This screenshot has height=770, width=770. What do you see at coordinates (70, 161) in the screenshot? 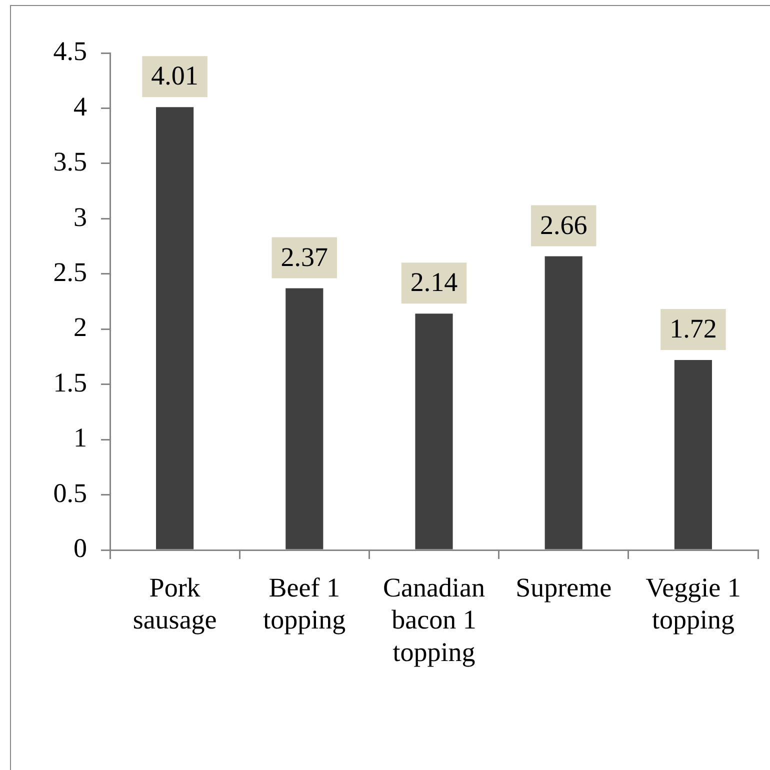
I see `y-tick-label: 3.5` at bounding box center [70, 161].